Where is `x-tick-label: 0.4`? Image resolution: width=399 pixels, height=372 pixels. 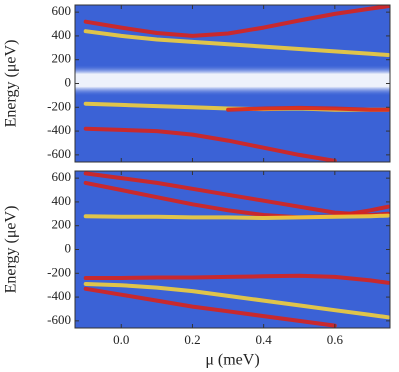
x-tick-label: 0.4 is located at coordinates (264, 339).